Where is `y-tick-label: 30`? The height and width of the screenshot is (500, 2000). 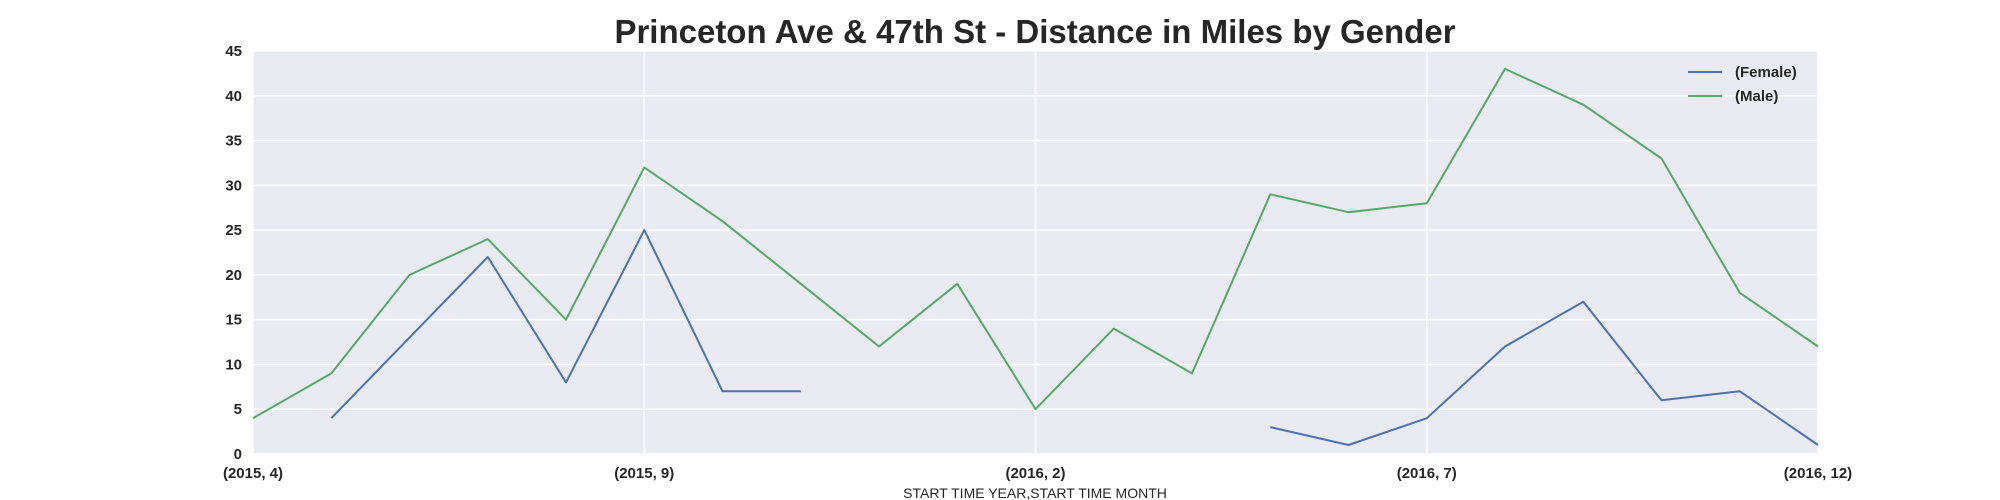
y-tick-label: 30 is located at coordinates (233, 185).